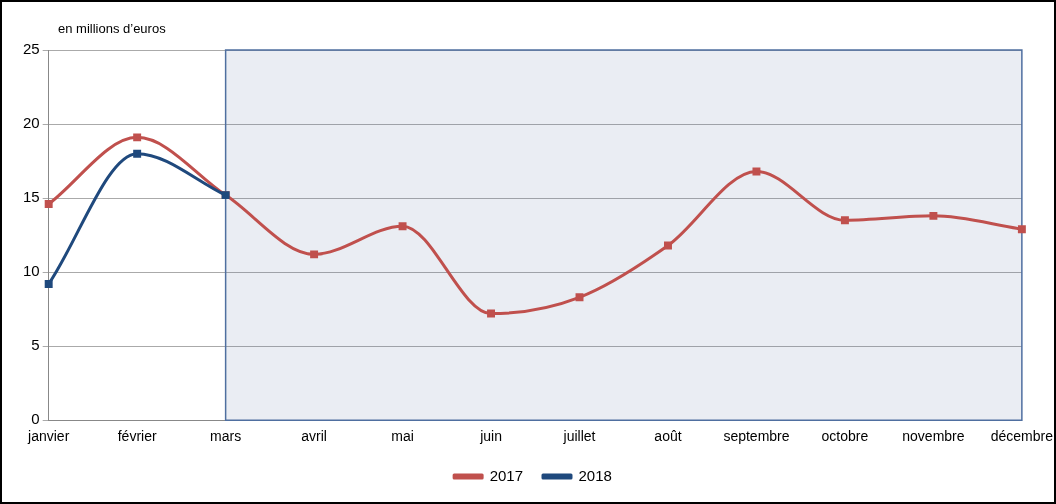 Image resolution: width=1056 pixels, height=504 pixels. I want to click on legend-label: 2018, so click(595, 475).